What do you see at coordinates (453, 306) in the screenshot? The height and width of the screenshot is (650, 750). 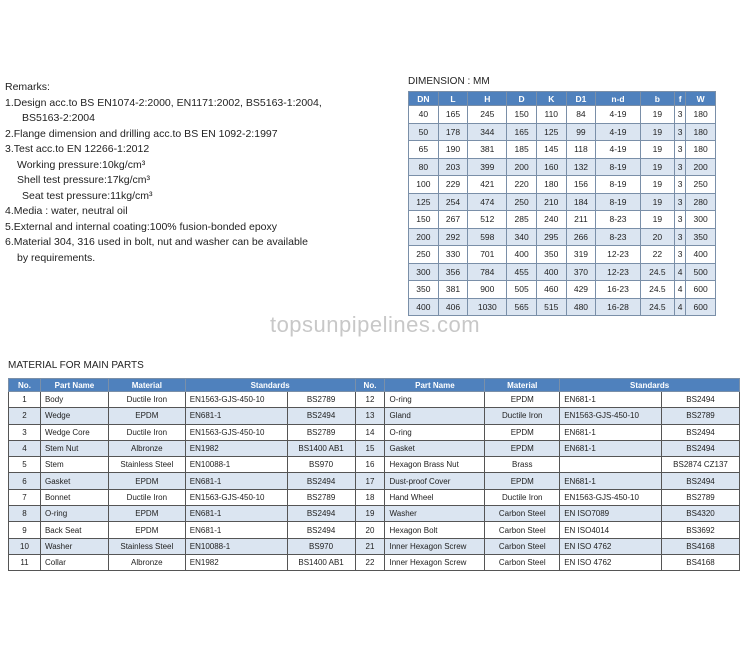 I see `dimension-cell: 406` at bounding box center [453, 306].